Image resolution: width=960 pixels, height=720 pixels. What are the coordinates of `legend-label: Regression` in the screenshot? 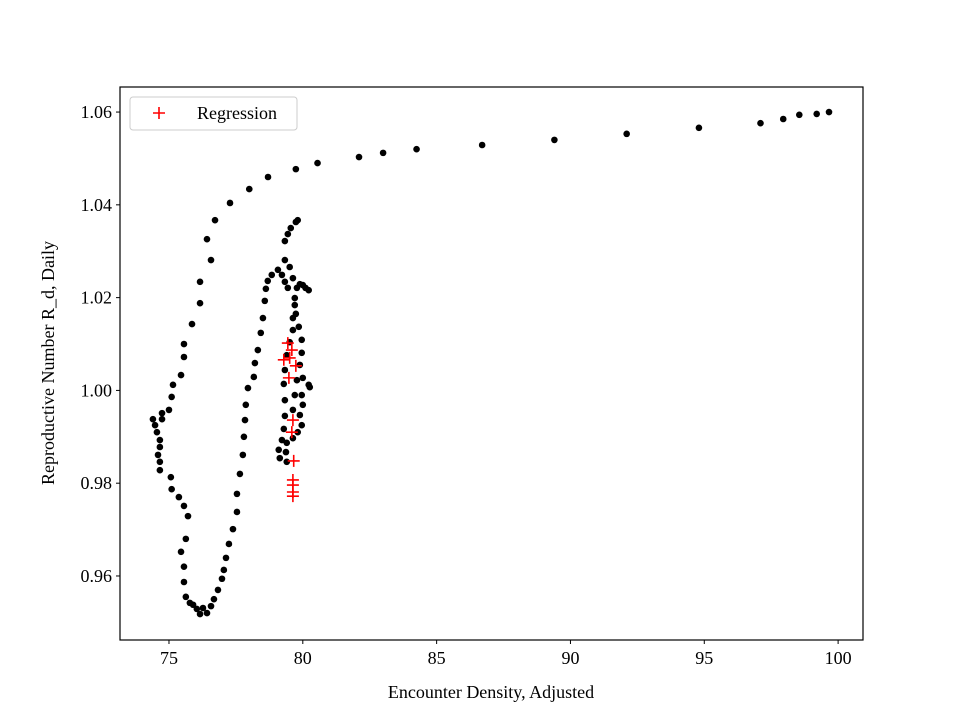 It's located at (237, 113).